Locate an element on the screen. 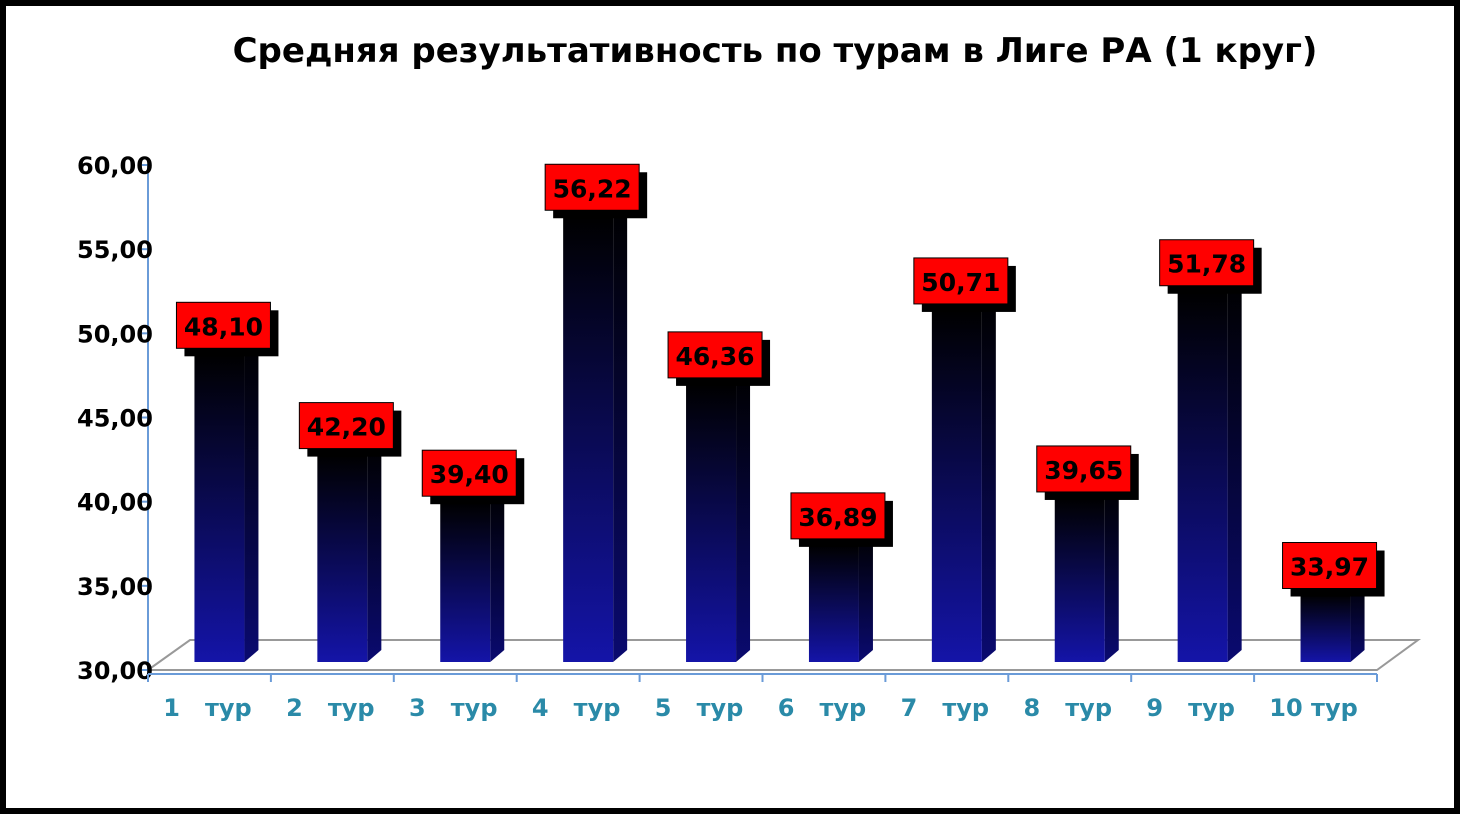  data-label: 36,89 is located at coordinates (837, 517).